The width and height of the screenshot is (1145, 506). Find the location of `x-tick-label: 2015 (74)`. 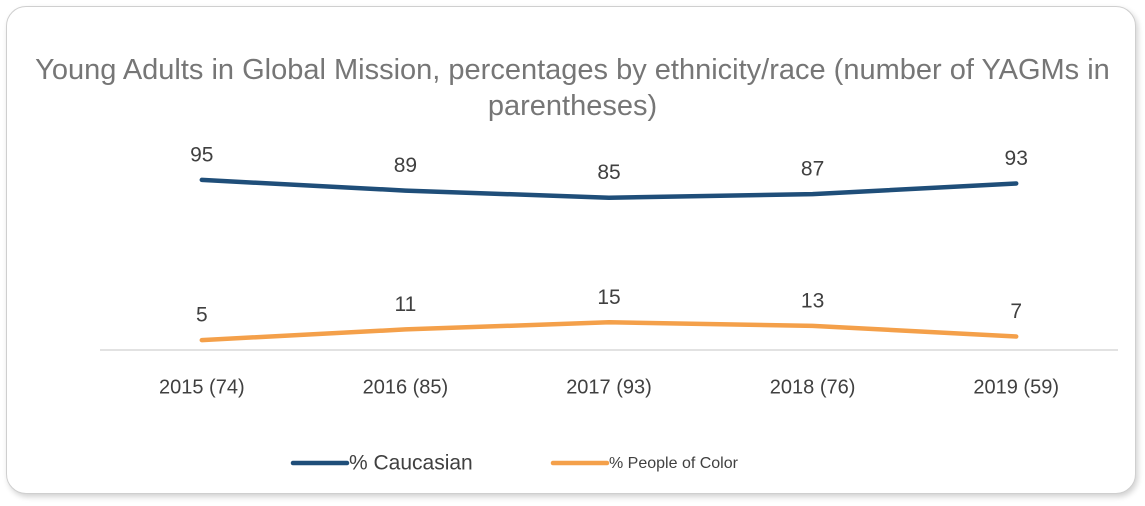

x-tick-label: 2015 (74) is located at coordinates (202, 387).